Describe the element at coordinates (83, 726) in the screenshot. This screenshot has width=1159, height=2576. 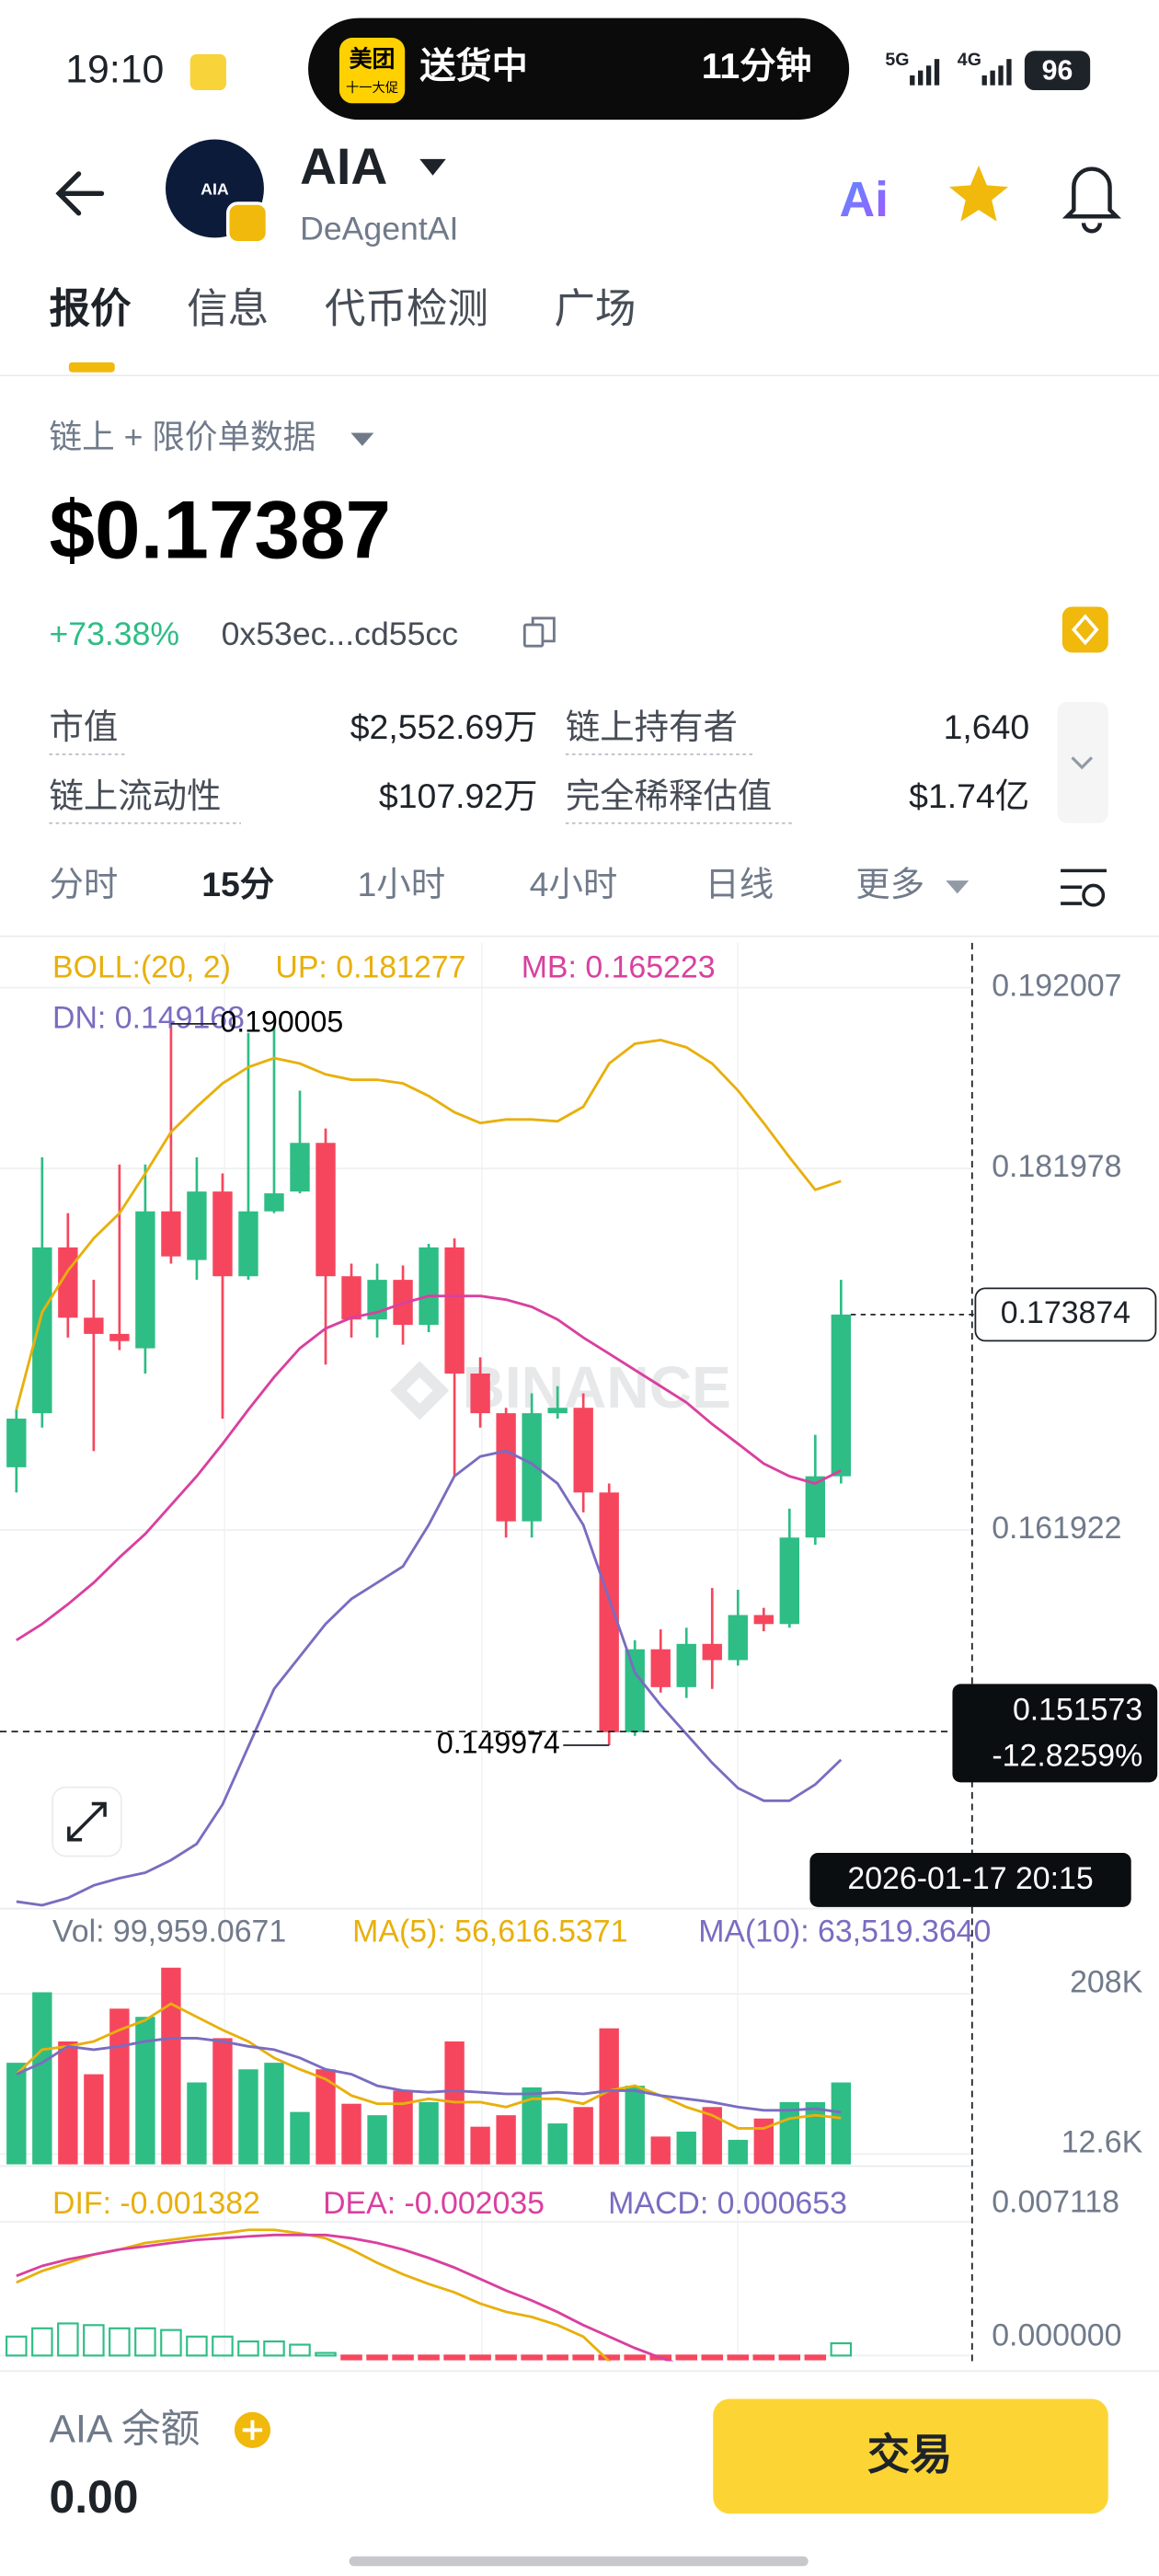
I see `stat-label: 市值` at that location.